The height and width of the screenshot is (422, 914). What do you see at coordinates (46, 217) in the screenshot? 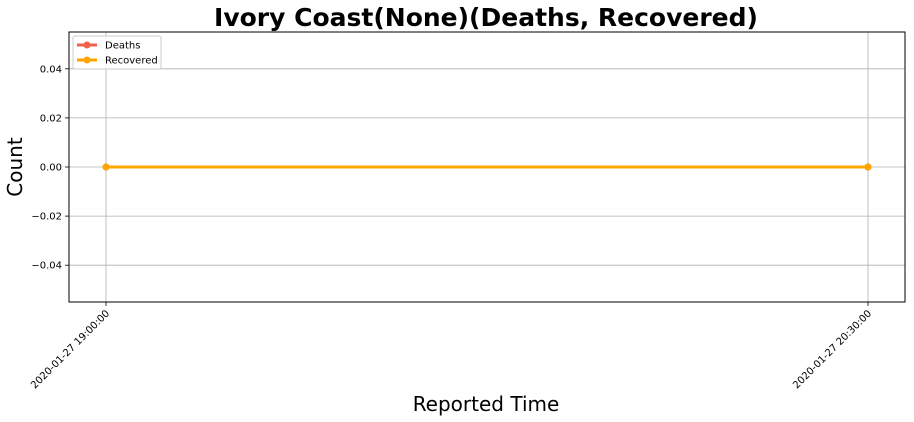
I see `y-tick-label: −0.02` at bounding box center [46, 217].